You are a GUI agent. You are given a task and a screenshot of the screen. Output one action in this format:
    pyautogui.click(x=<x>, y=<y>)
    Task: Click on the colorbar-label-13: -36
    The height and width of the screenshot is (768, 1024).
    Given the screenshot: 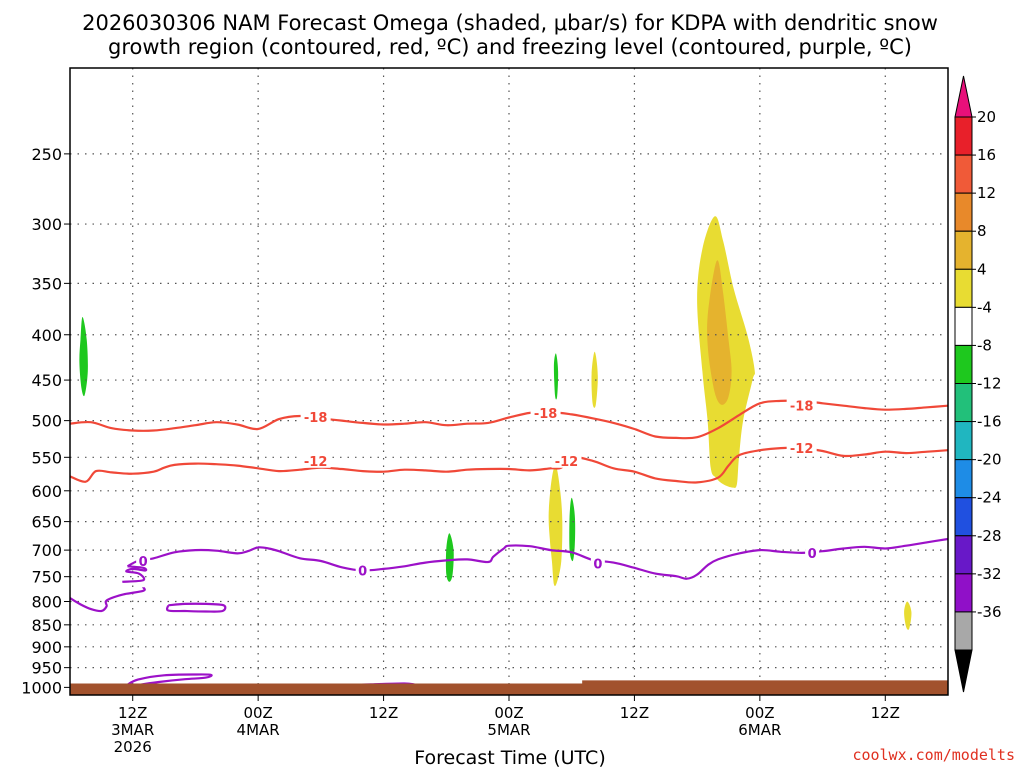 What is the action you would take?
    pyautogui.click(x=989, y=612)
    